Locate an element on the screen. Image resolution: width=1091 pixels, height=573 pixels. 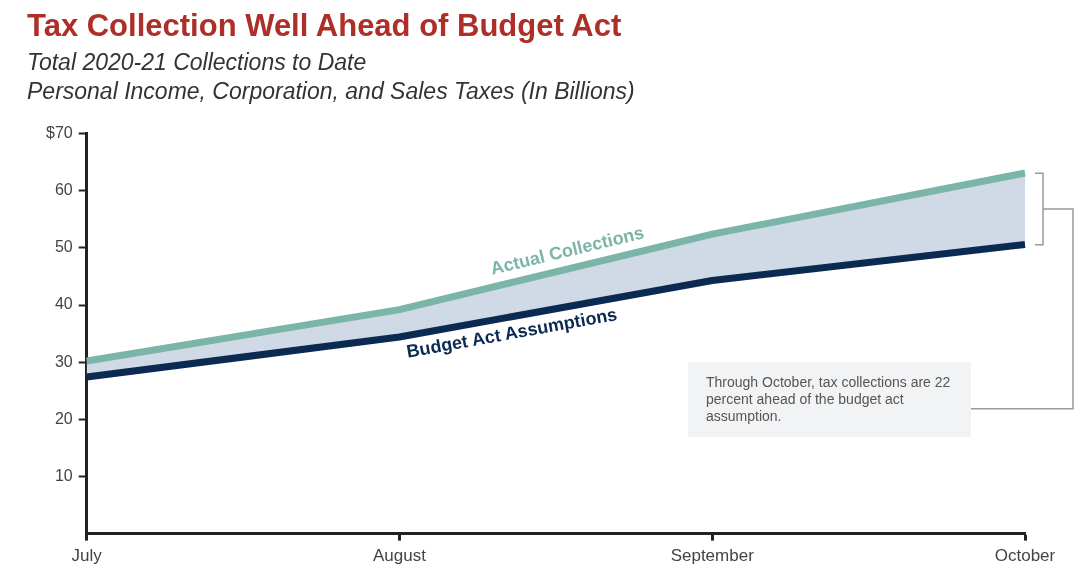
annotation: Through October, tax collections are 22 percent ahead of the budget act assumption. is located at coordinates (829, 399).